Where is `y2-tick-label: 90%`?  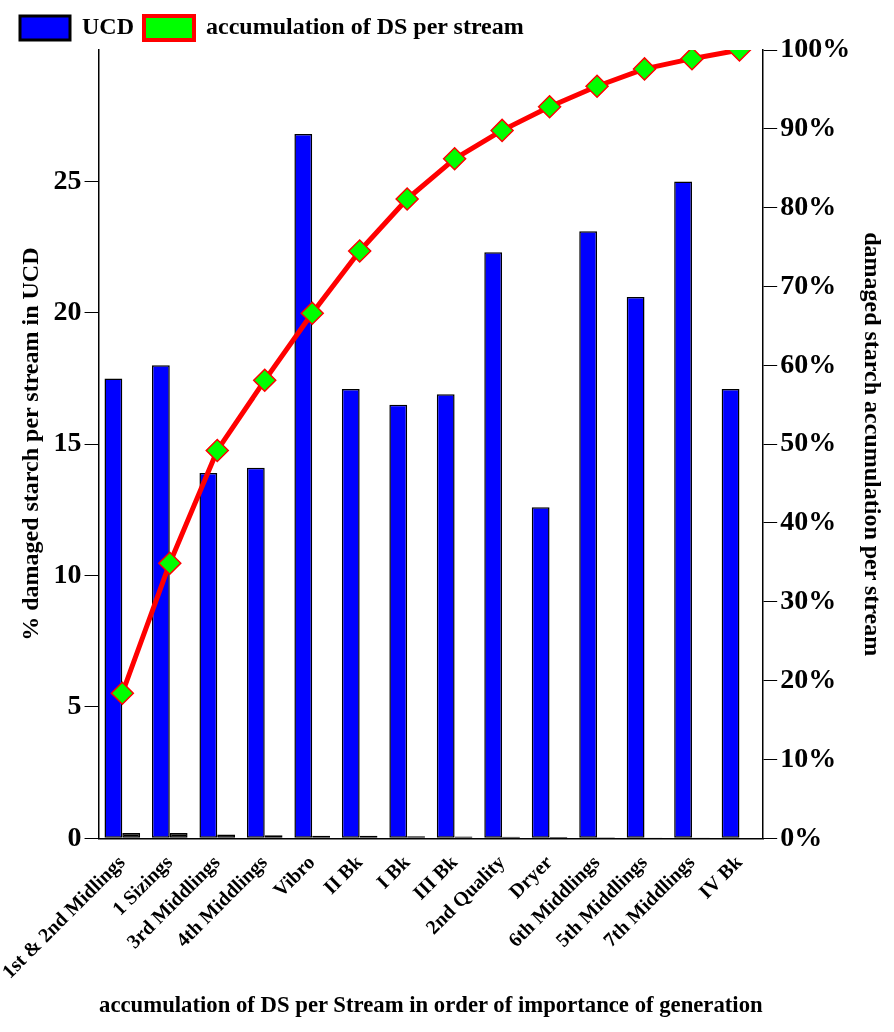 y2-tick-label: 90% is located at coordinates (808, 127).